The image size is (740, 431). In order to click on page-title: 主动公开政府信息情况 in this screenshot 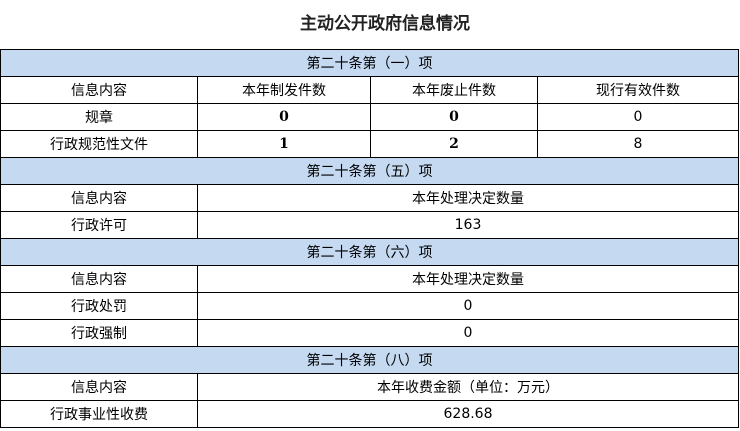, I will do `click(385, 24)`.